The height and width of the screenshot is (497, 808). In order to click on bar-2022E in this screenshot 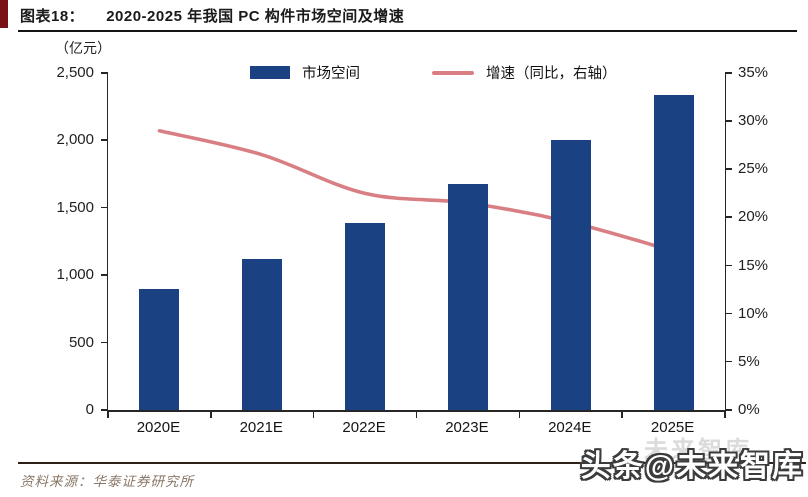, I will do `click(365, 316)`.